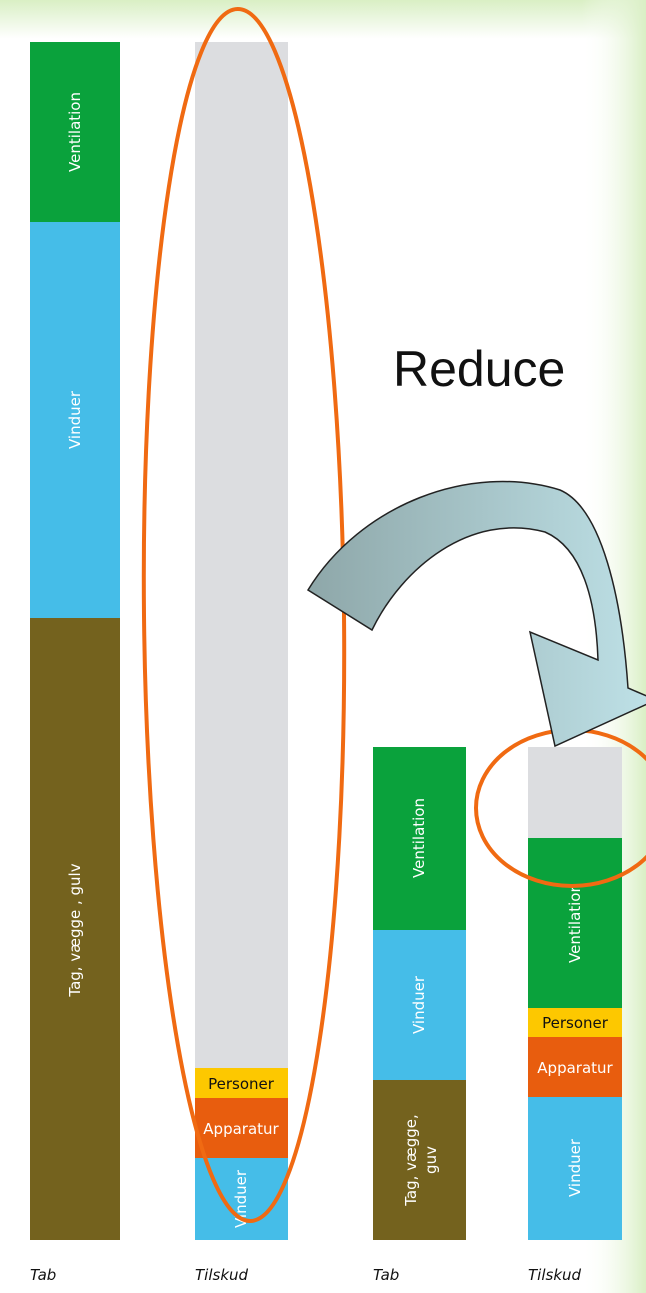 The image size is (646, 1293). I want to click on segment-label: Tag, vægge , gulv, so click(75, 930).